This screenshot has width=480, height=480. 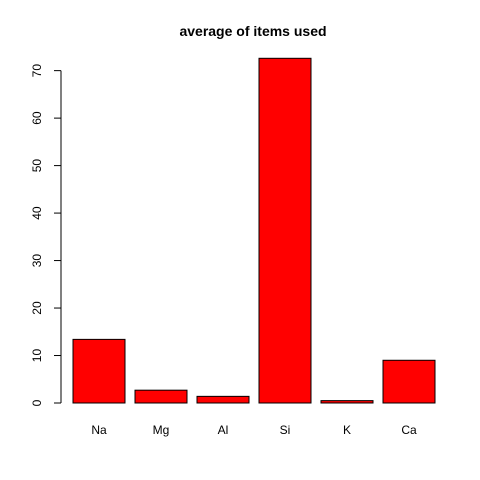 I want to click on bar-mg, so click(x=161, y=396).